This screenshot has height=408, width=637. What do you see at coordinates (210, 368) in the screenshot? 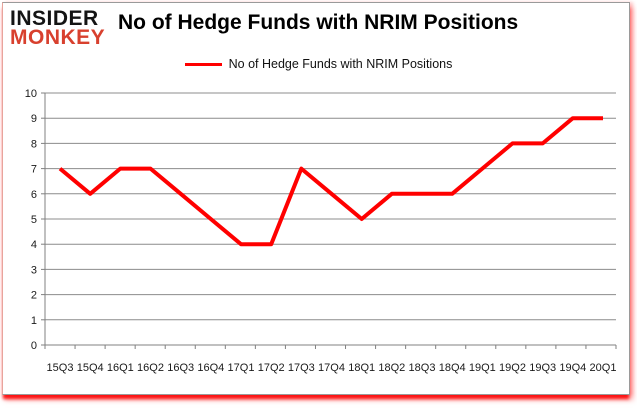
I see `x-tick-label: 16Q4` at bounding box center [210, 368].